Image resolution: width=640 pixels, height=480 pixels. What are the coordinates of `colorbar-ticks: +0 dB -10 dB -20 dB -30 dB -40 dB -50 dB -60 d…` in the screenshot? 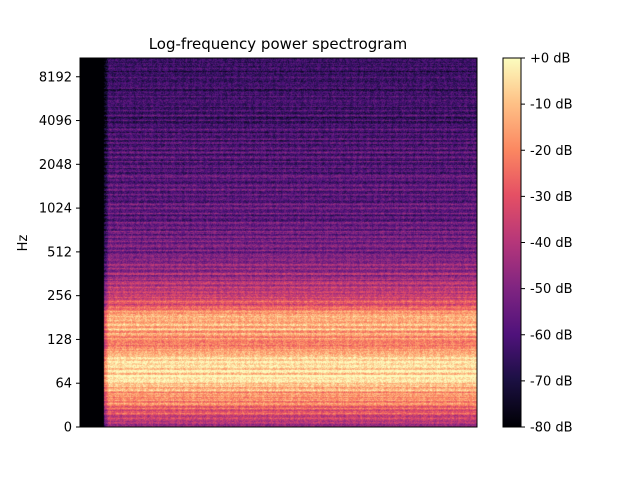 It's located at (547, 244).